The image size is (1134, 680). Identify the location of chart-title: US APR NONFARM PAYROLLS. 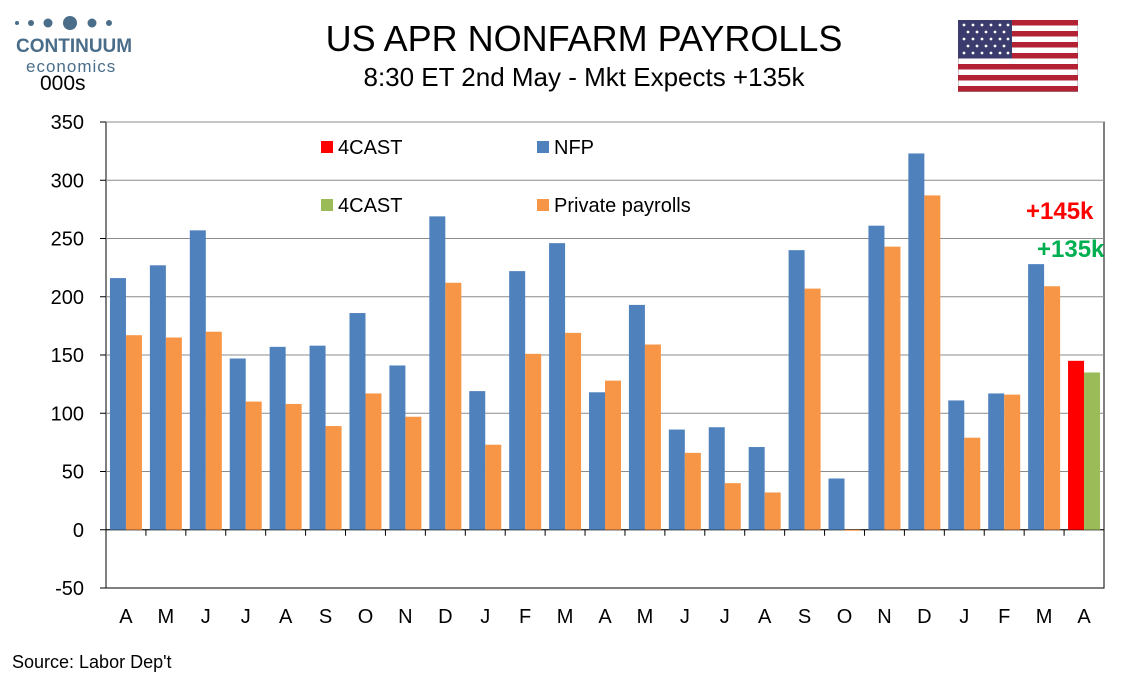
(584, 38).